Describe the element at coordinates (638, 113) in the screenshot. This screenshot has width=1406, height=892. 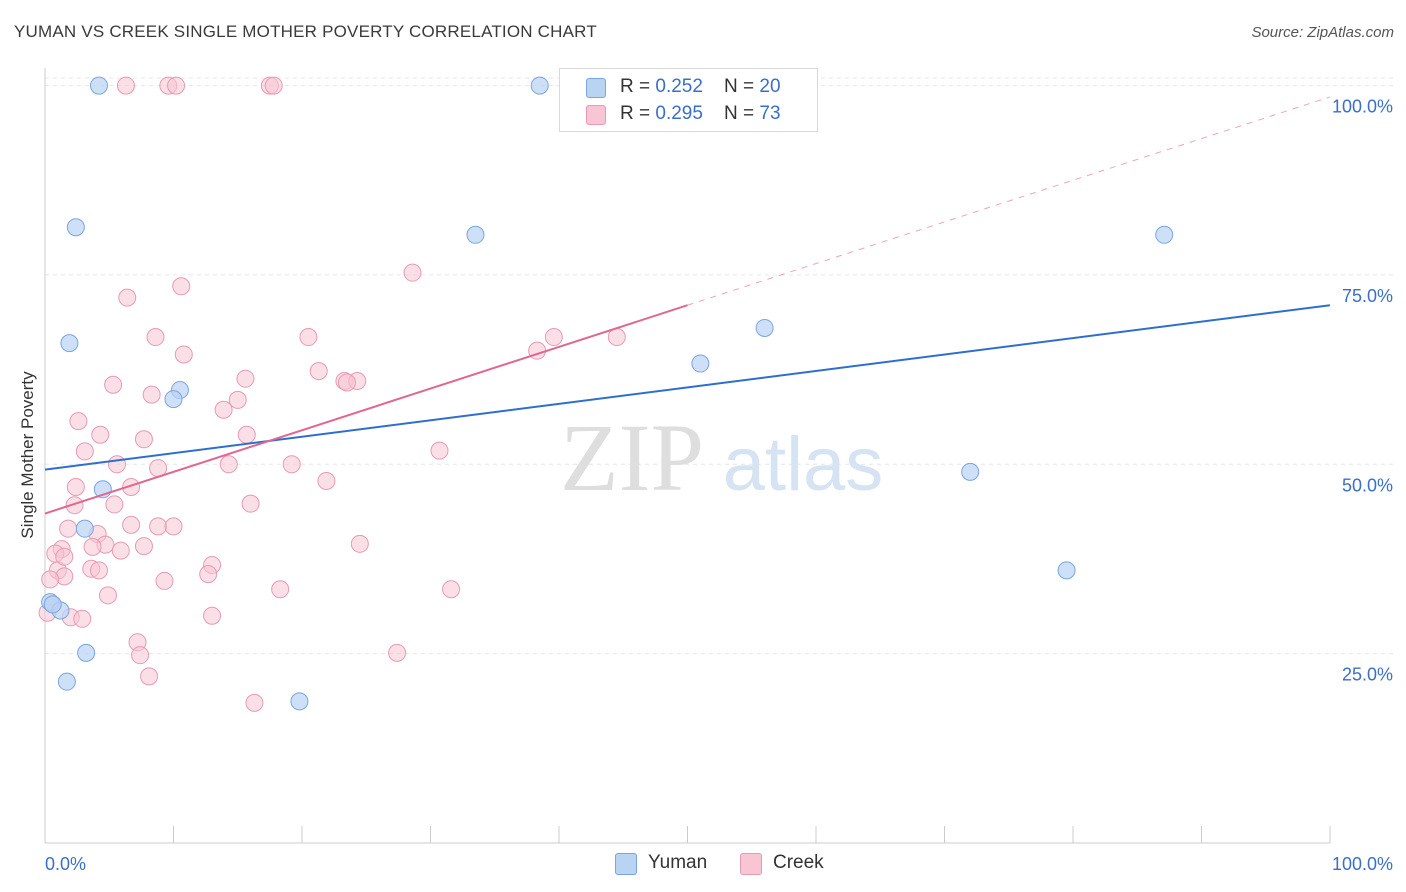
I see `legend-creek-r-label: R =` at that location.